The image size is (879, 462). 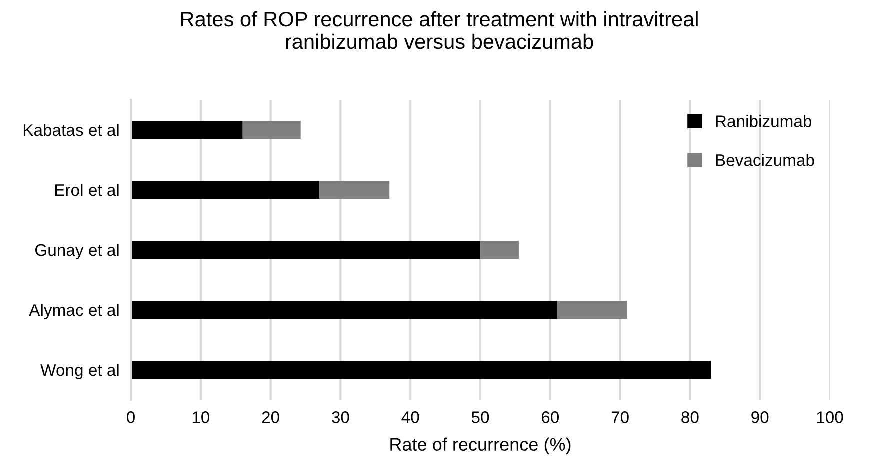 I want to click on y-tick-label: Alymac et al, so click(x=74, y=312).